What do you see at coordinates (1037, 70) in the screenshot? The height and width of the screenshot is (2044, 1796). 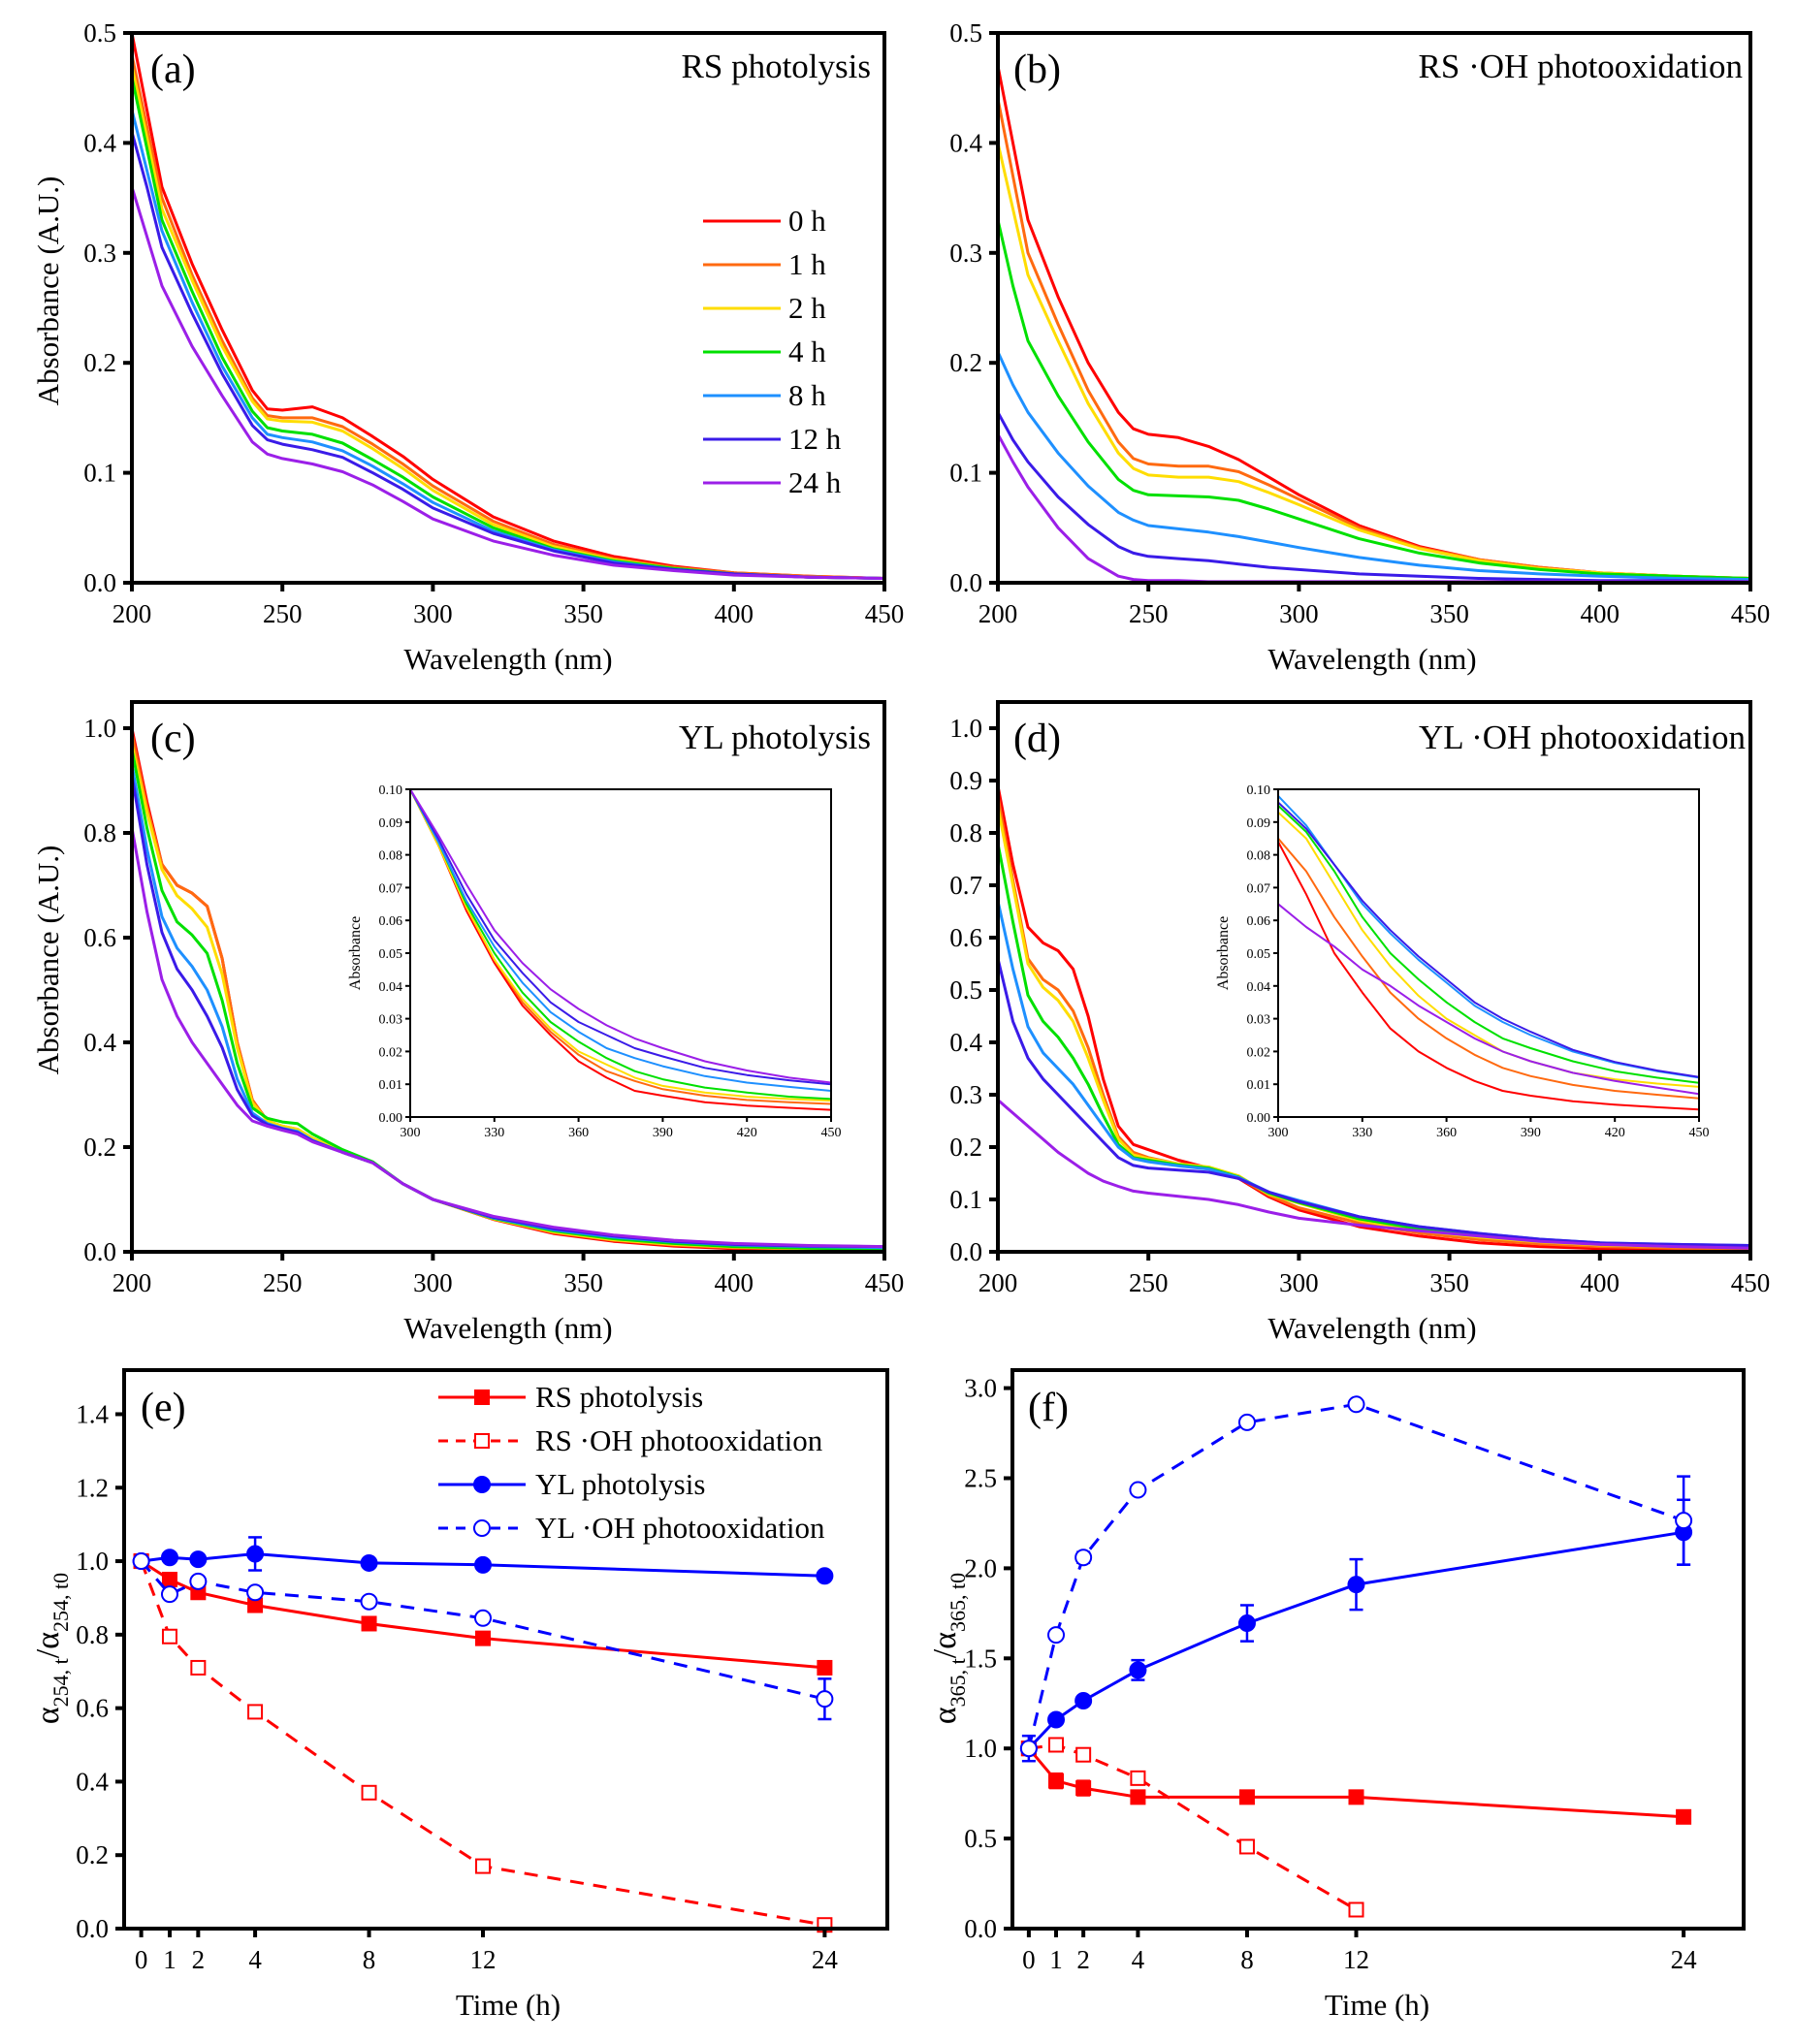 I see `panel-label: (b)` at bounding box center [1037, 70].